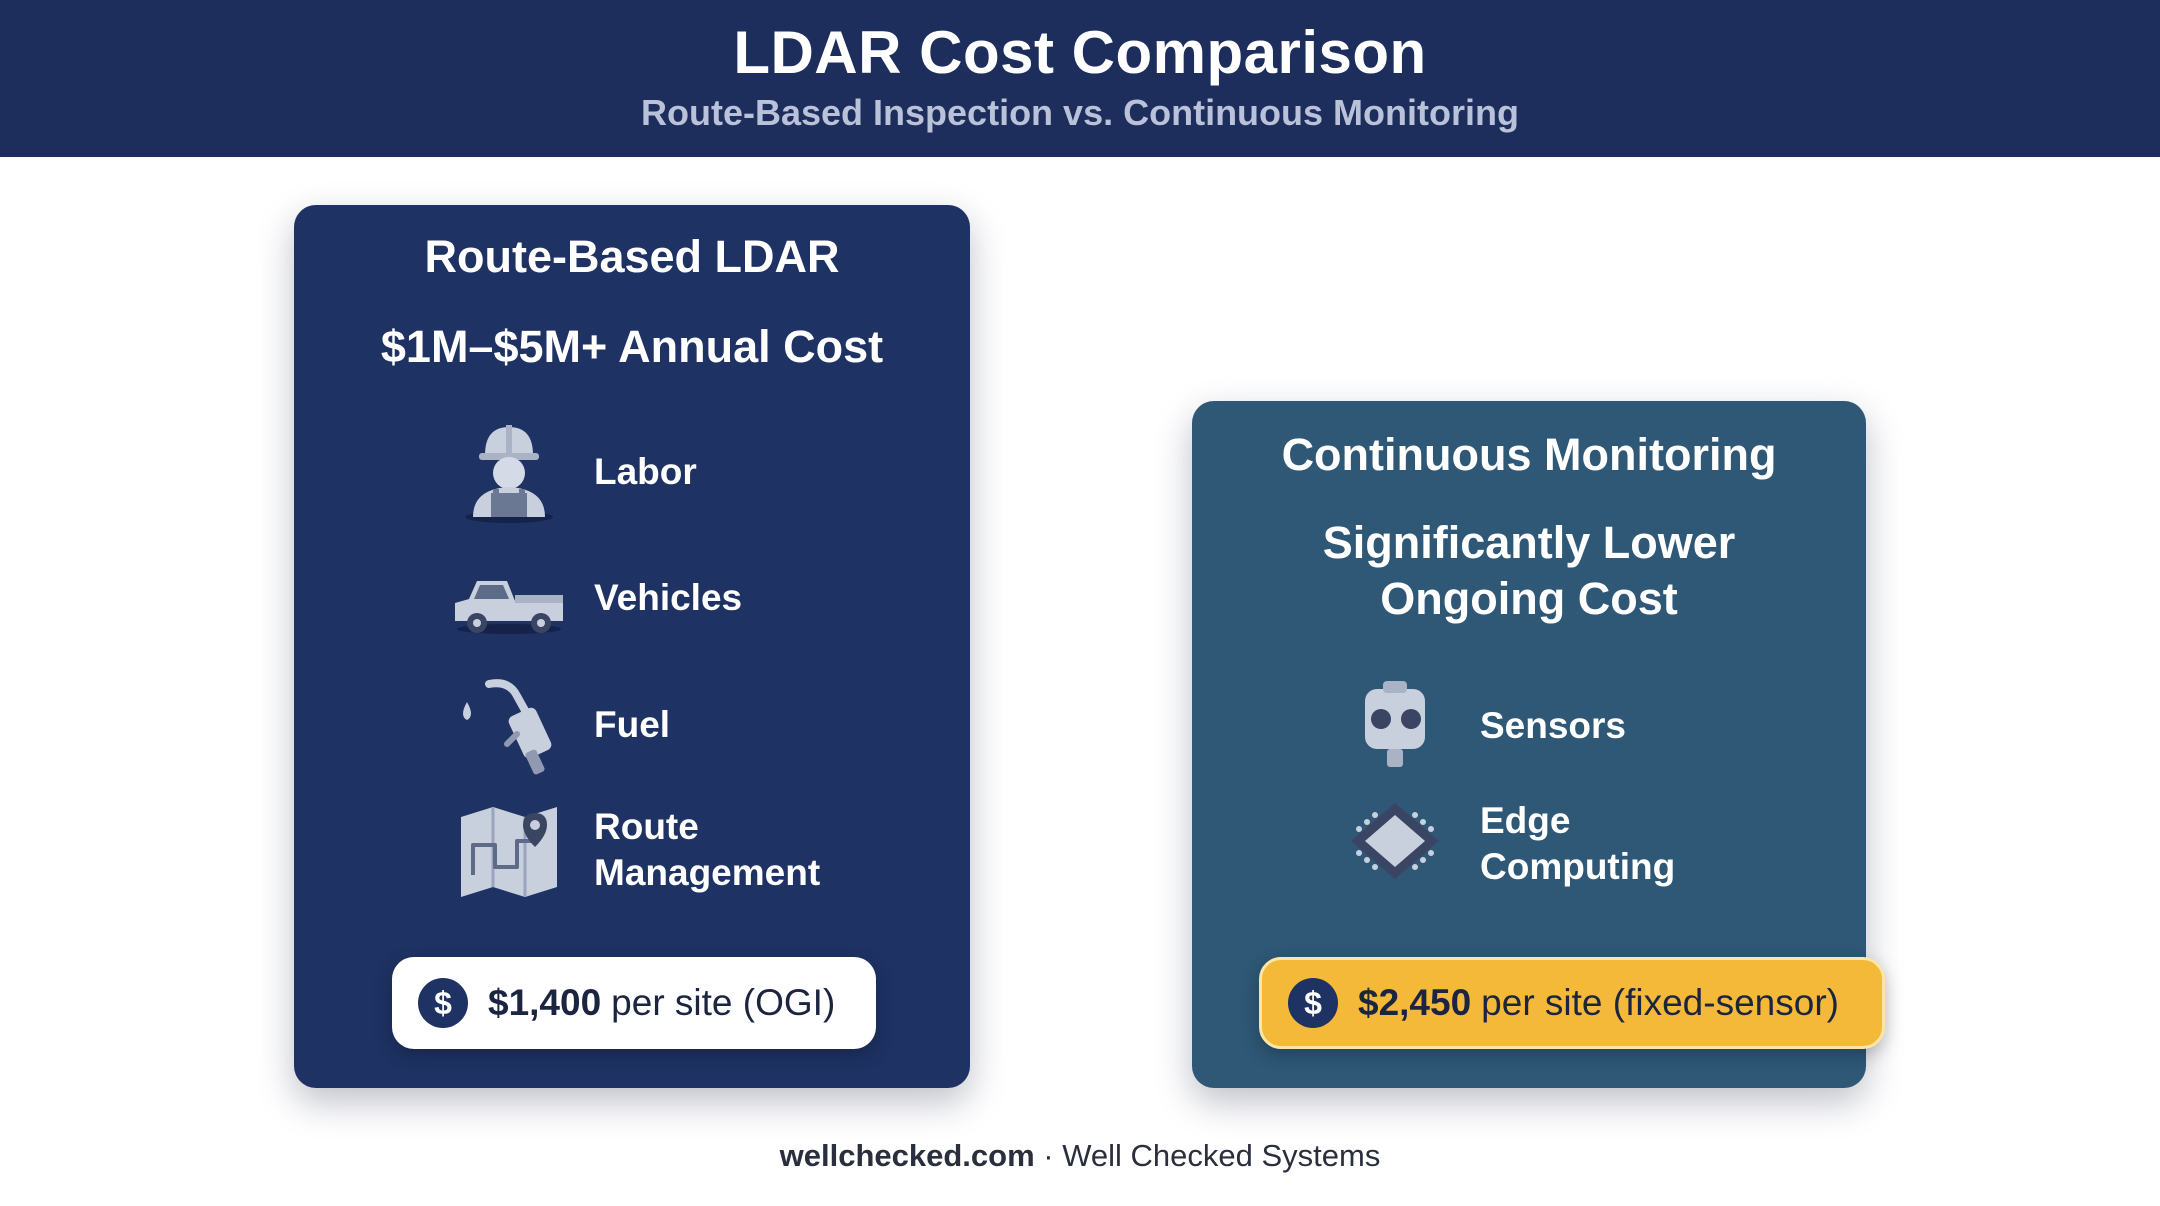  I want to click on price-unit: per site (OGI), so click(723, 1002).